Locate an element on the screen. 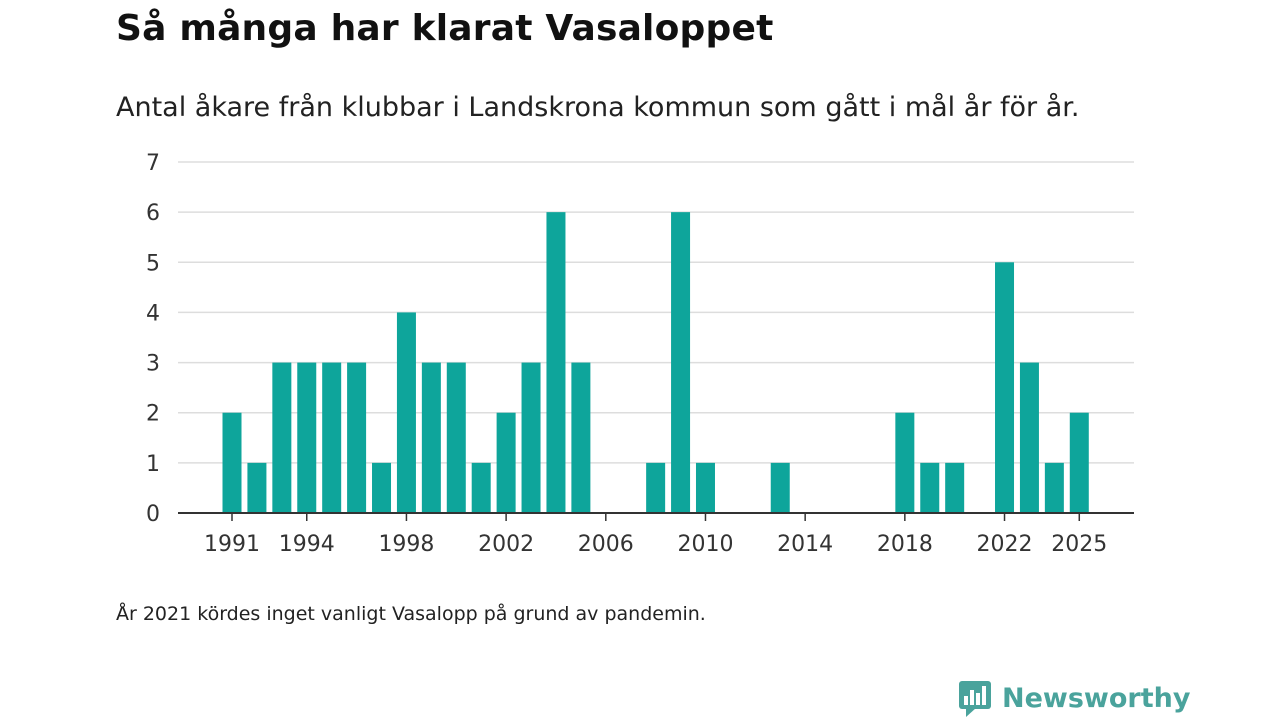 The height and width of the screenshot is (720, 1280). bar-2008 is located at coordinates (656, 487).